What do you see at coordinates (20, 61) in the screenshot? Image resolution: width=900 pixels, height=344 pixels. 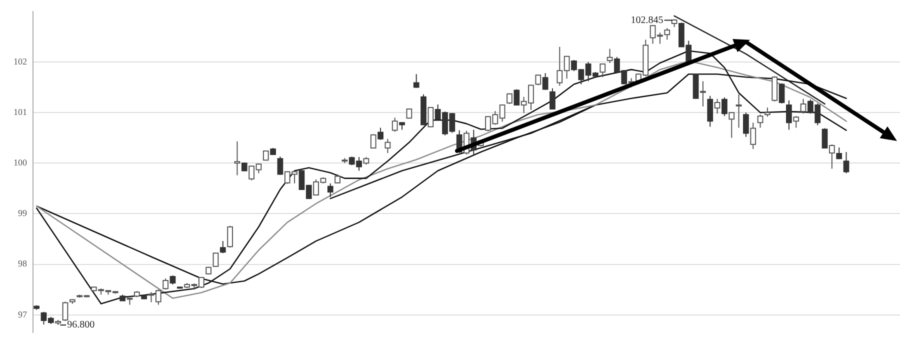 I see `y-tick-label: 102` at bounding box center [20, 61].